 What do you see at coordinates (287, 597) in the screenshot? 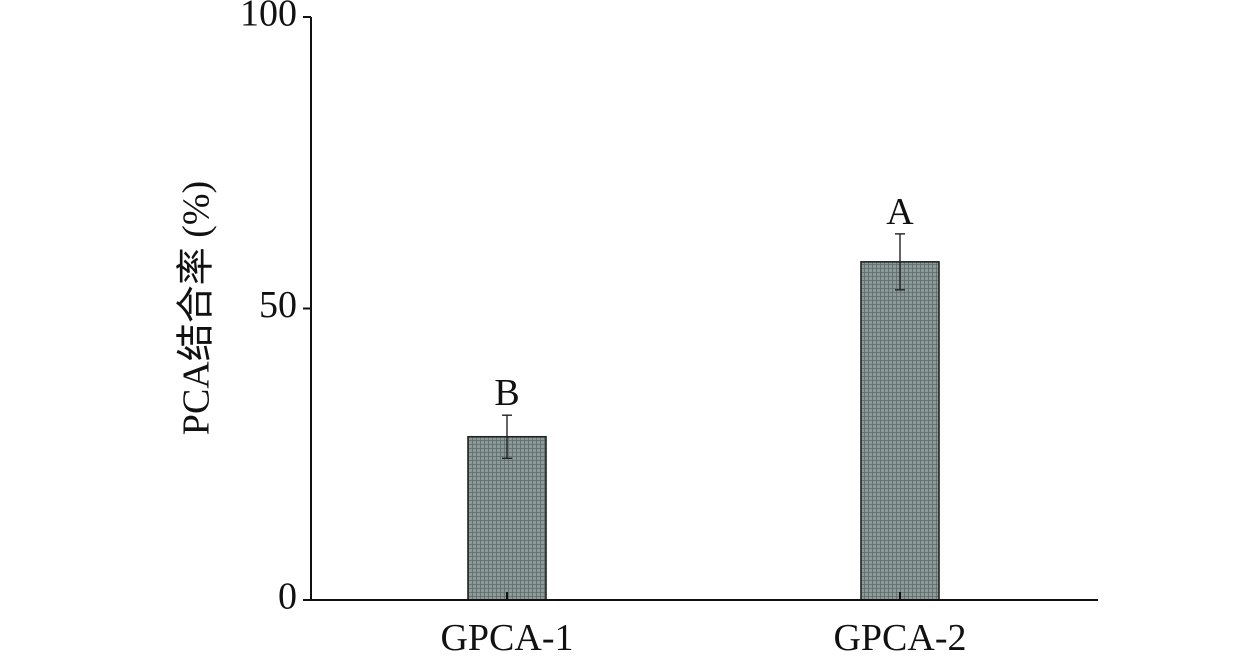
I see `y-tick-label: 0` at bounding box center [287, 597].